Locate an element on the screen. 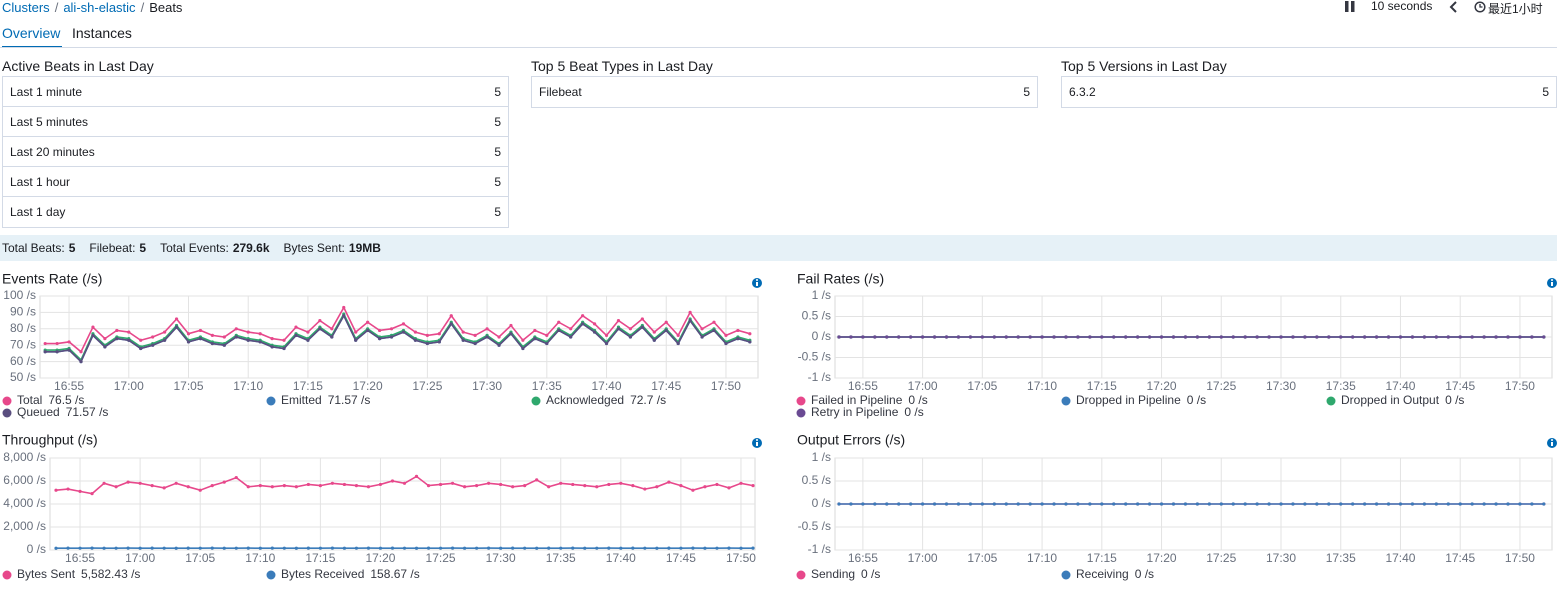 This screenshot has height=598, width=1557. x-tick-label: 17:35 is located at coordinates (1341, 386).